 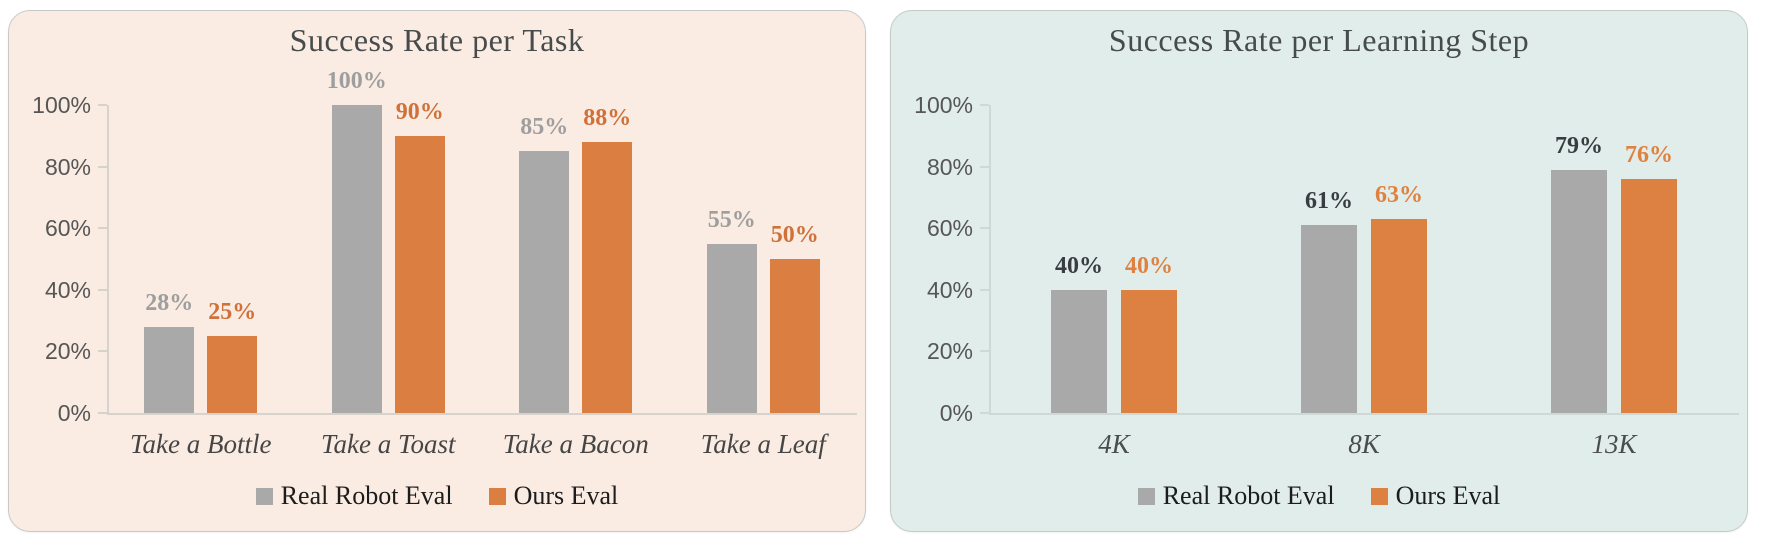 I want to click on value-label-ours-eval-take-a-bottle: 25%, so click(x=232, y=312).